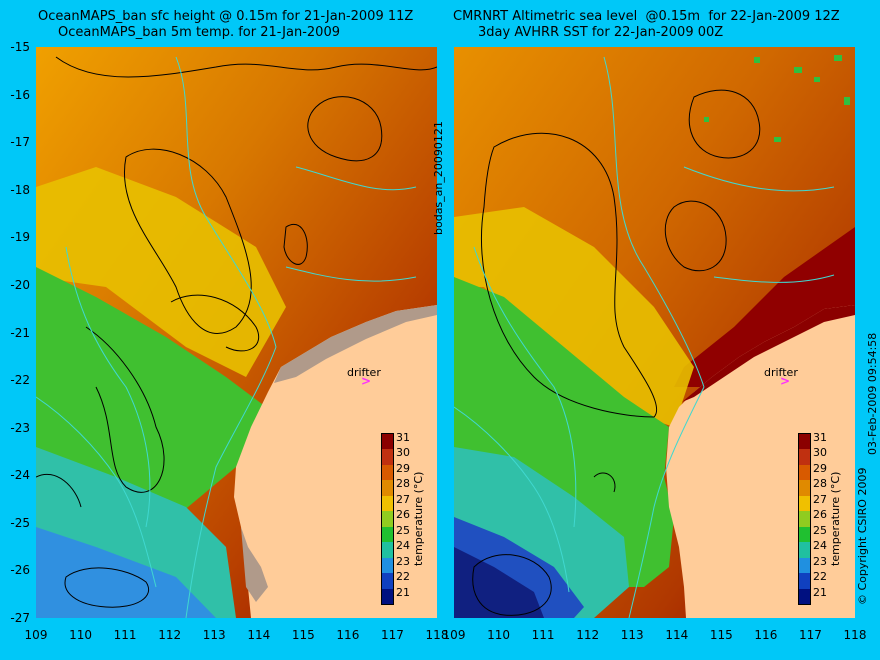 This screenshot has width=880, height=660. What do you see at coordinates (20, 522) in the screenshot?
I see `y-tick-label: -25` at bounding box center [20, 522].